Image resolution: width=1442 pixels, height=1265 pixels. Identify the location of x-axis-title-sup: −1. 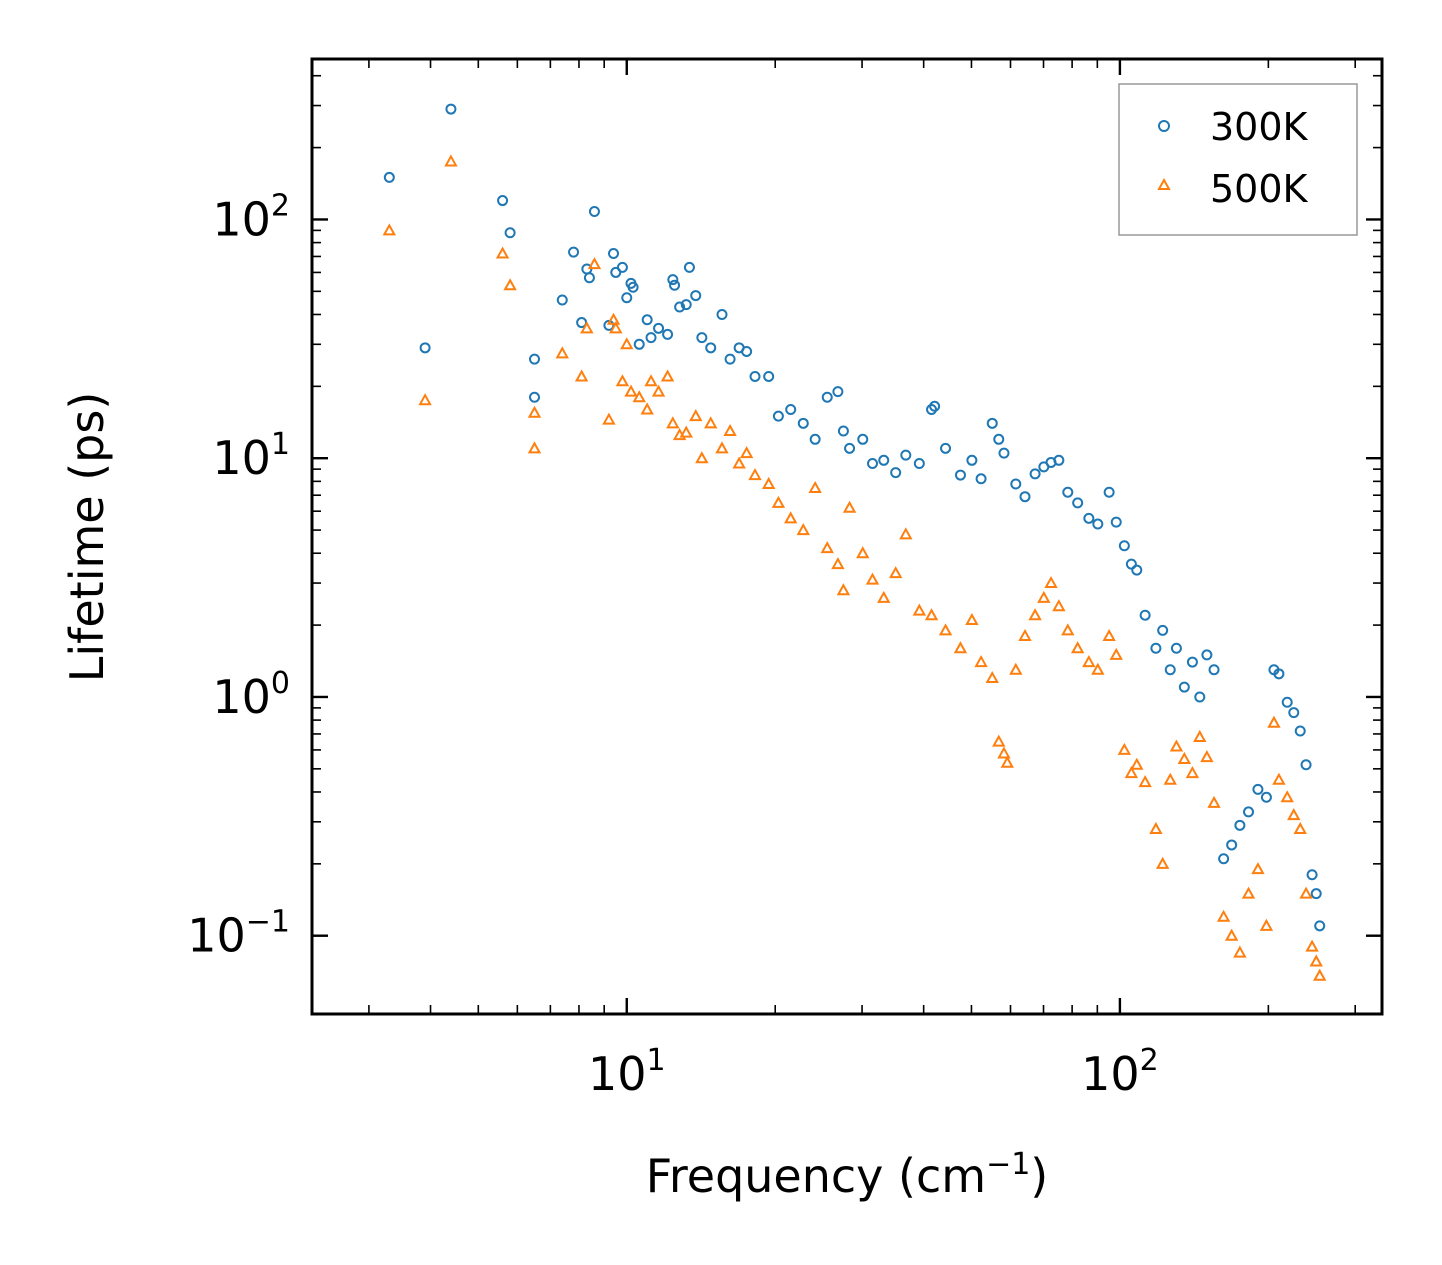
(1008, 1164).